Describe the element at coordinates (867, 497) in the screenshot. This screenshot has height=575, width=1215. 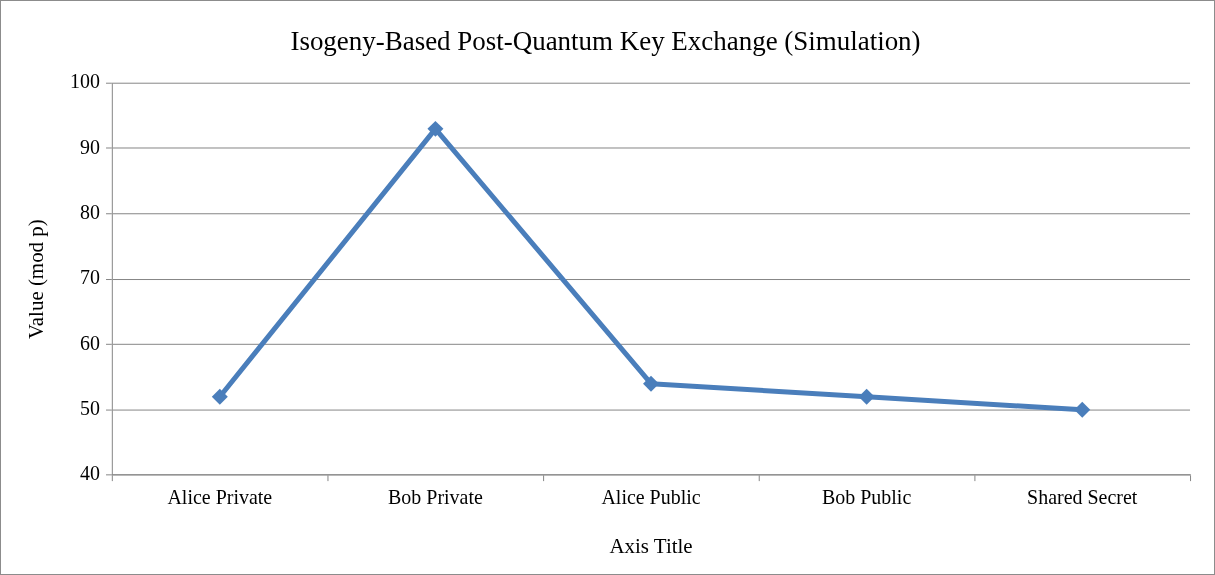
I see `x-tick-label: Bob Public` at that location.